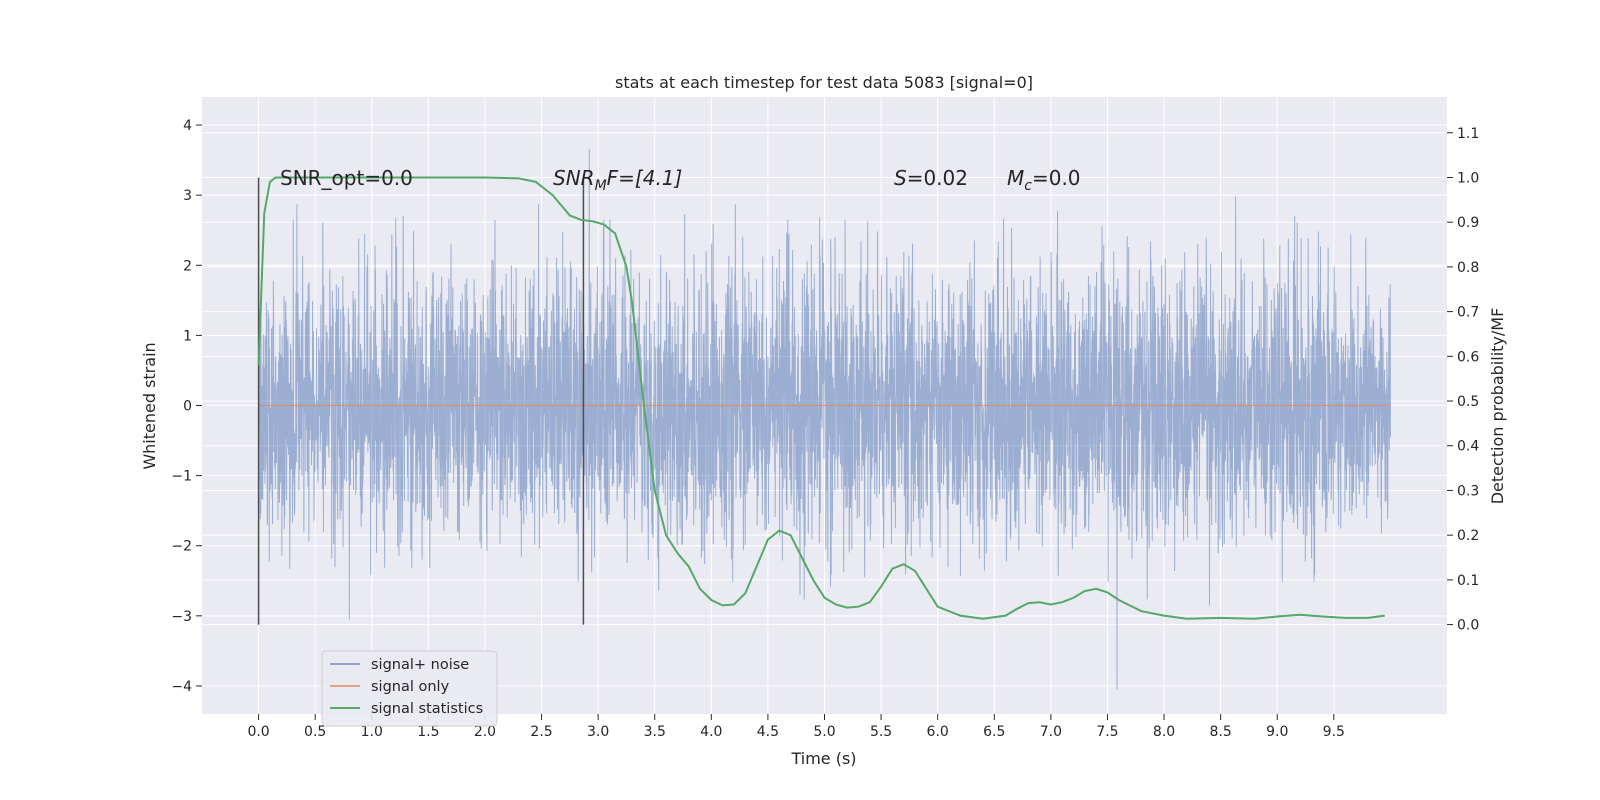 The height and width of the screenshot is (800, 1600). What do you see at coordinates (1277, 732) in the screenshot?
I see `x-tick-label: 9.0` at bounding box center [1277, 732].